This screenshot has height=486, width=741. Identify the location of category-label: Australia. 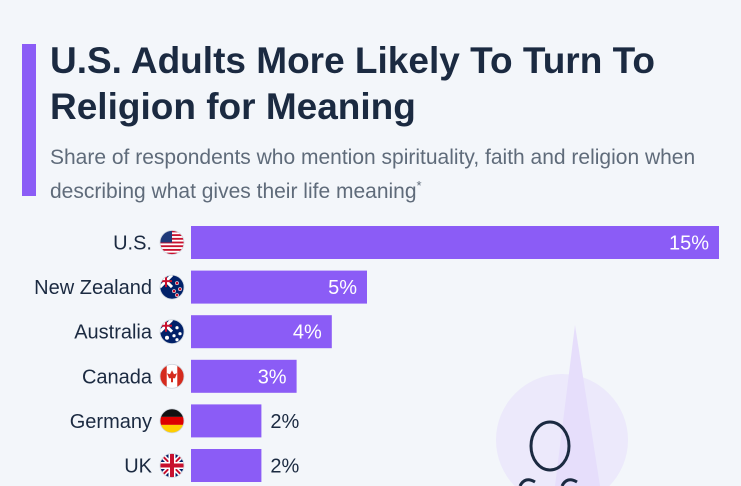
(113, 333).